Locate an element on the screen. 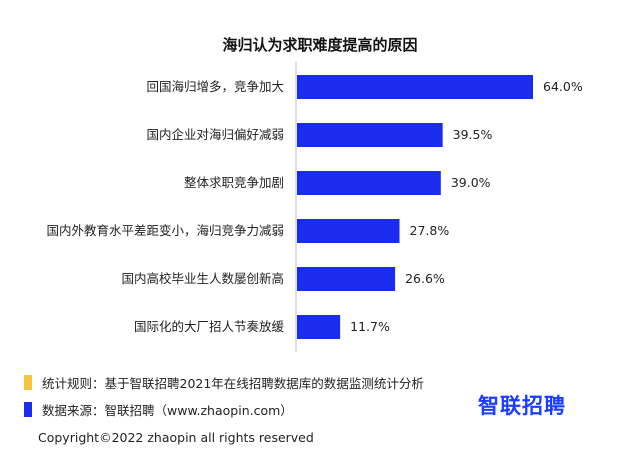  source-swatch is located at coordinates (28, 409).